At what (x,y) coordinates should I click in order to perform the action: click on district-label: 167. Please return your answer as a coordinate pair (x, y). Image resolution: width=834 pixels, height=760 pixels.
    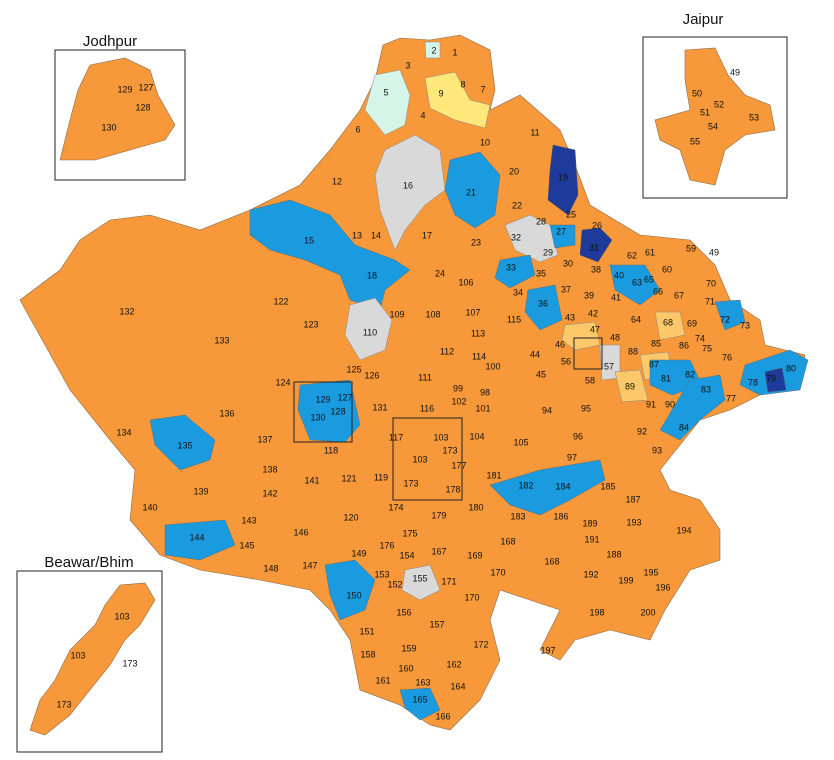
    Looking at the image, I should click on (438, 551).